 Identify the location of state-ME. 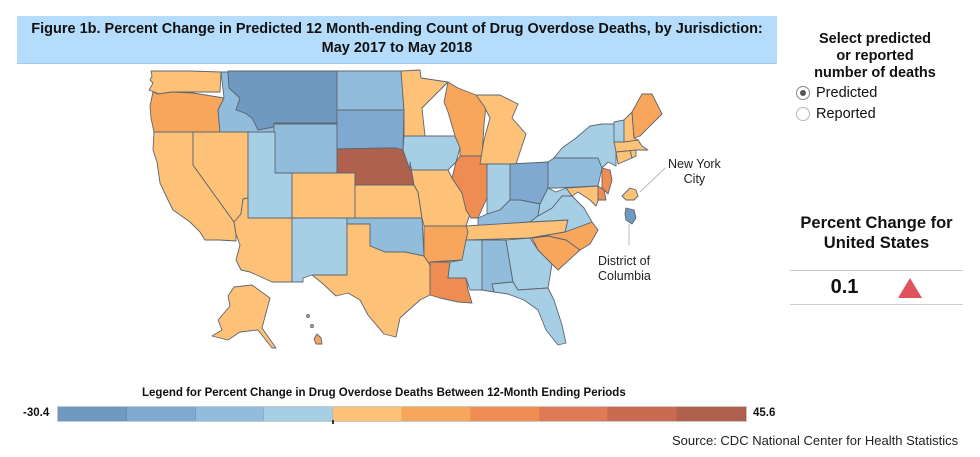
(647, 116).